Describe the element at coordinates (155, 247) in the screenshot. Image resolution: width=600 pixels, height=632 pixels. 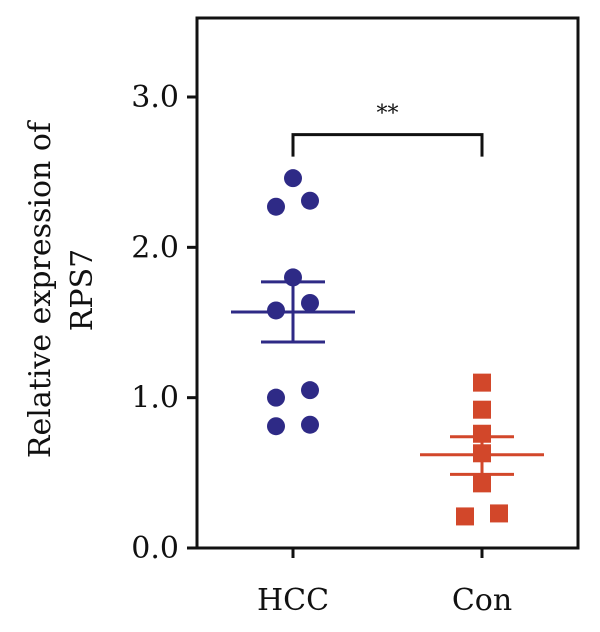
I see `y-tick-label: 2.0` at that location.